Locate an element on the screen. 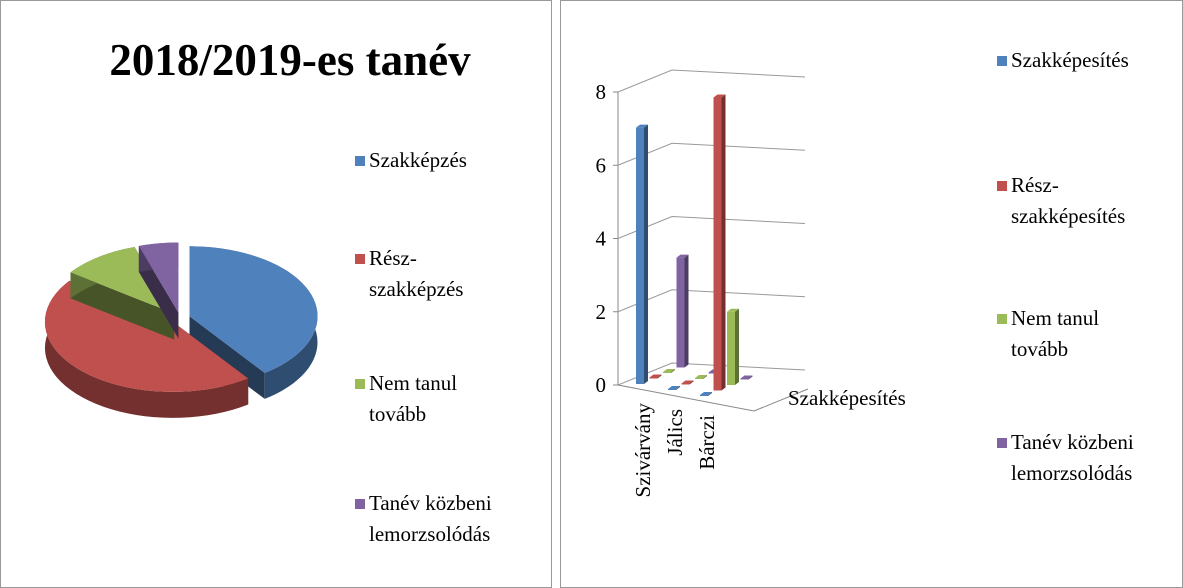  legend-label: Rész-szakképzés is located at coordinates (416, 273).